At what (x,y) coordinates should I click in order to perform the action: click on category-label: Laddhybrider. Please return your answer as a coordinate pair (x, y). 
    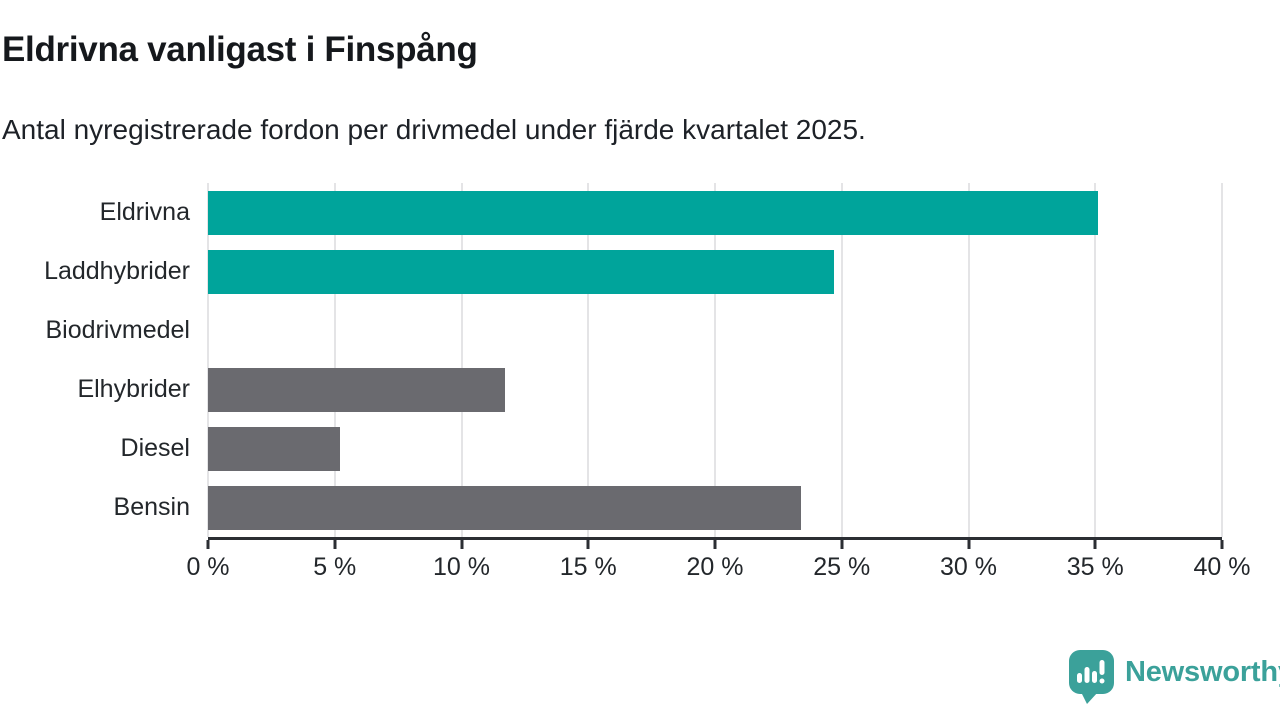
    Looking at the image, I should click on (117, 271).